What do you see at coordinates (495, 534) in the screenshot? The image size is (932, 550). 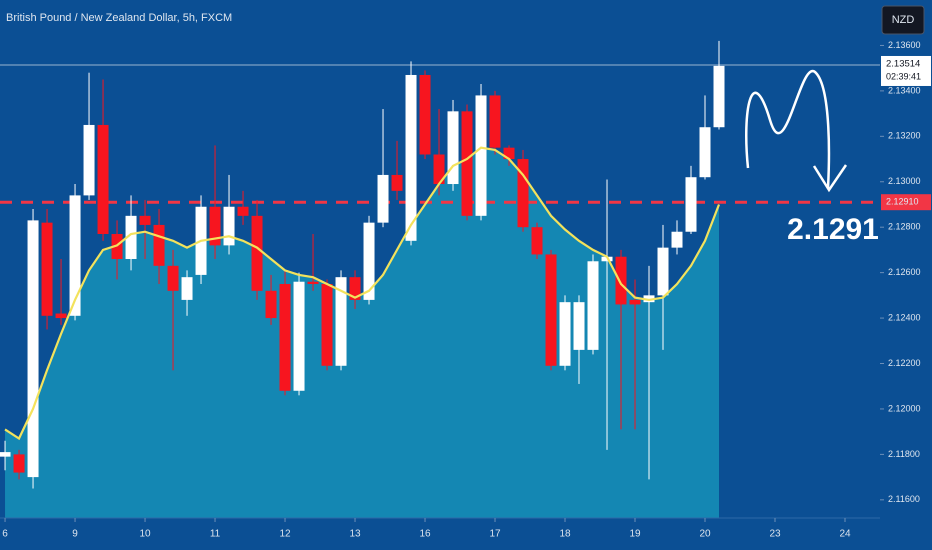 I see `x-tick-label: 17` at bounding box center [495, 534].